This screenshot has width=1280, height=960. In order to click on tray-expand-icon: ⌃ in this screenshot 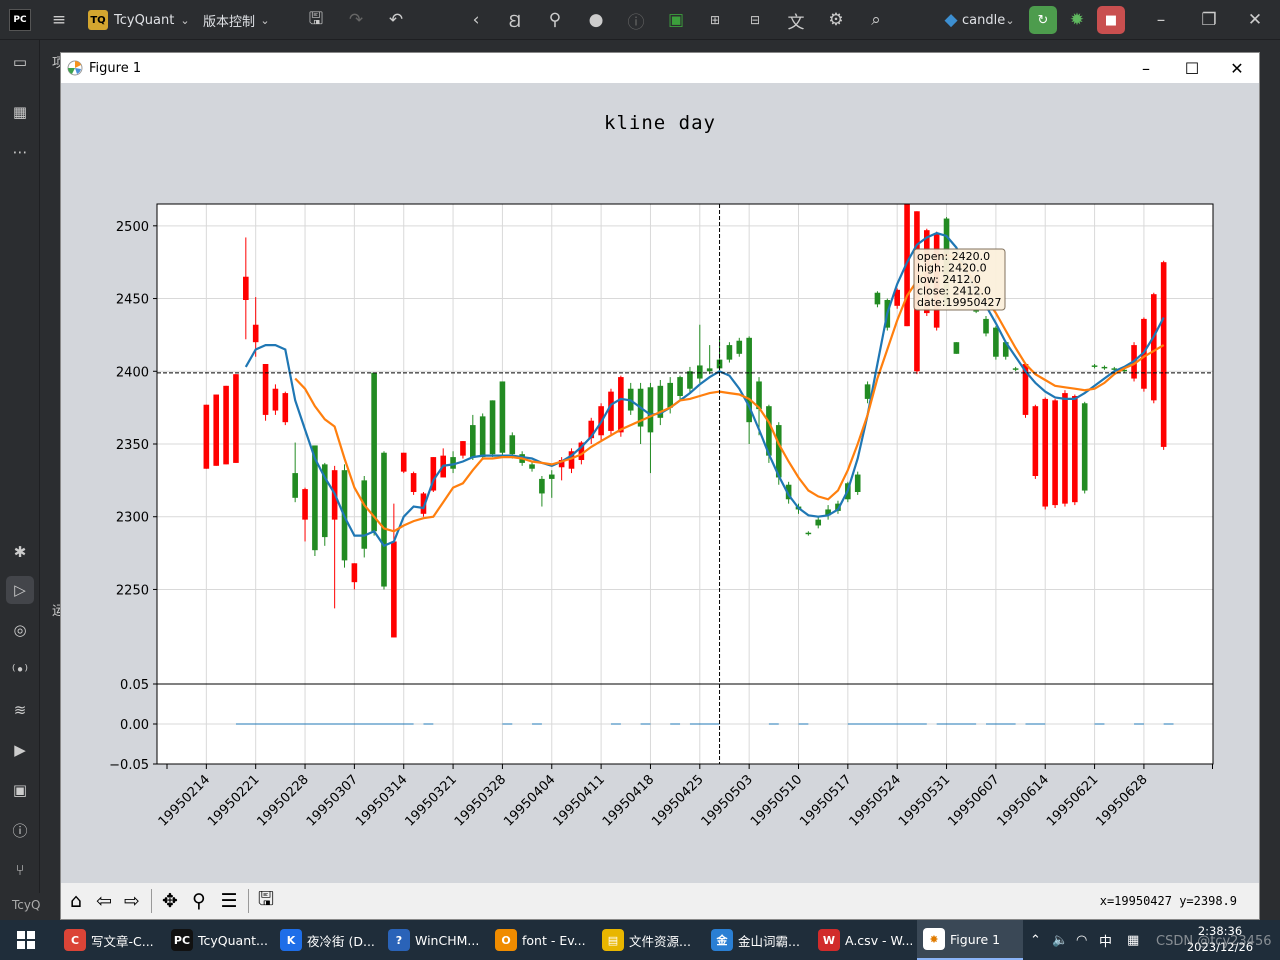, I will do `click(1035, 940)`.